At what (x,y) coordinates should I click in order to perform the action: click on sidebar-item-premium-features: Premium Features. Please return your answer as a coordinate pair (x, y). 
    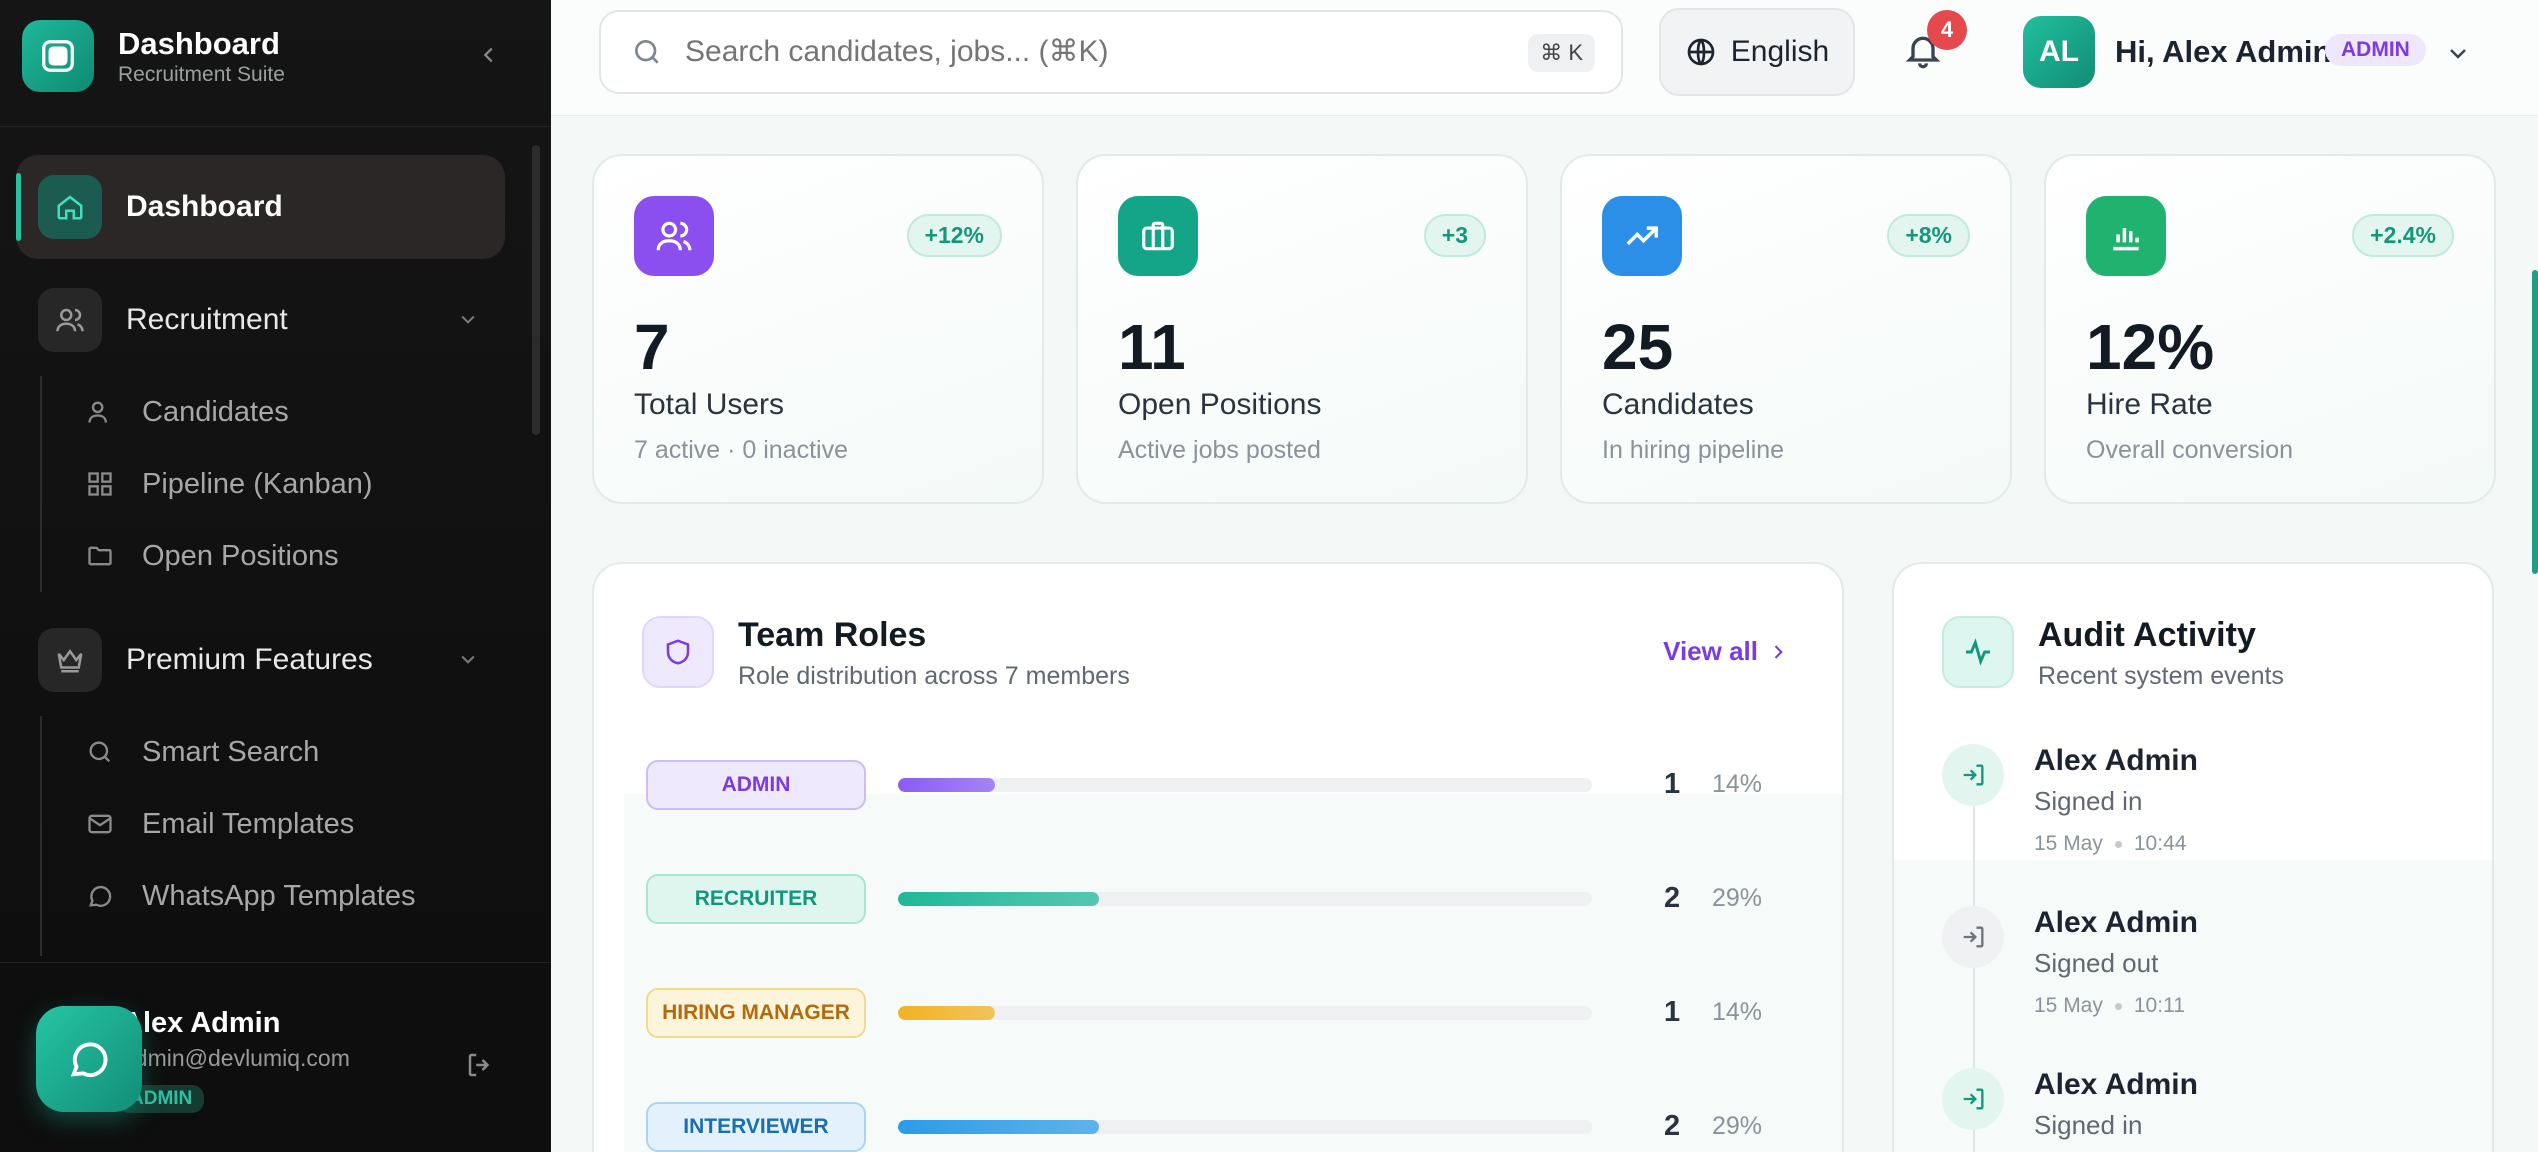
    Looking at the image, I should click on (260, 660).